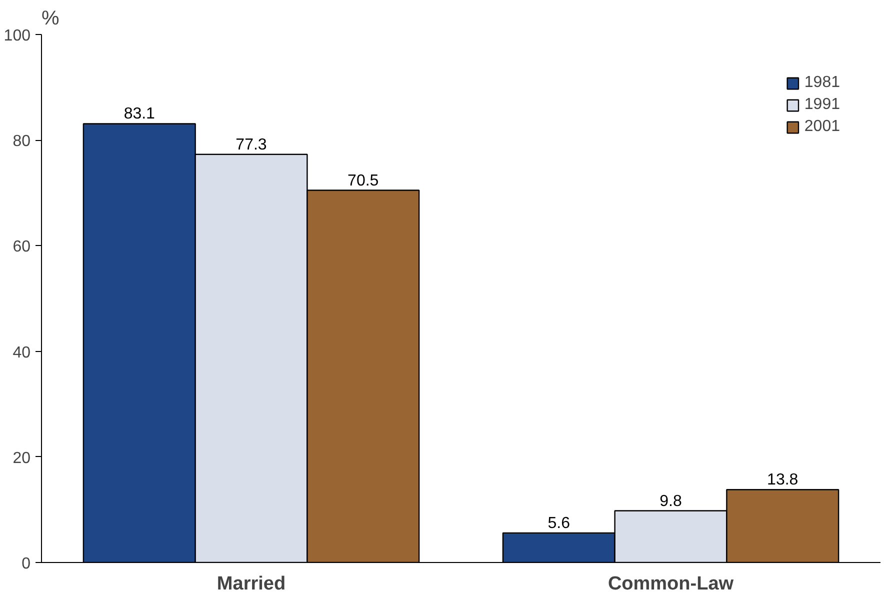  I want to click on y-axis-title: %, so click(51, 19).